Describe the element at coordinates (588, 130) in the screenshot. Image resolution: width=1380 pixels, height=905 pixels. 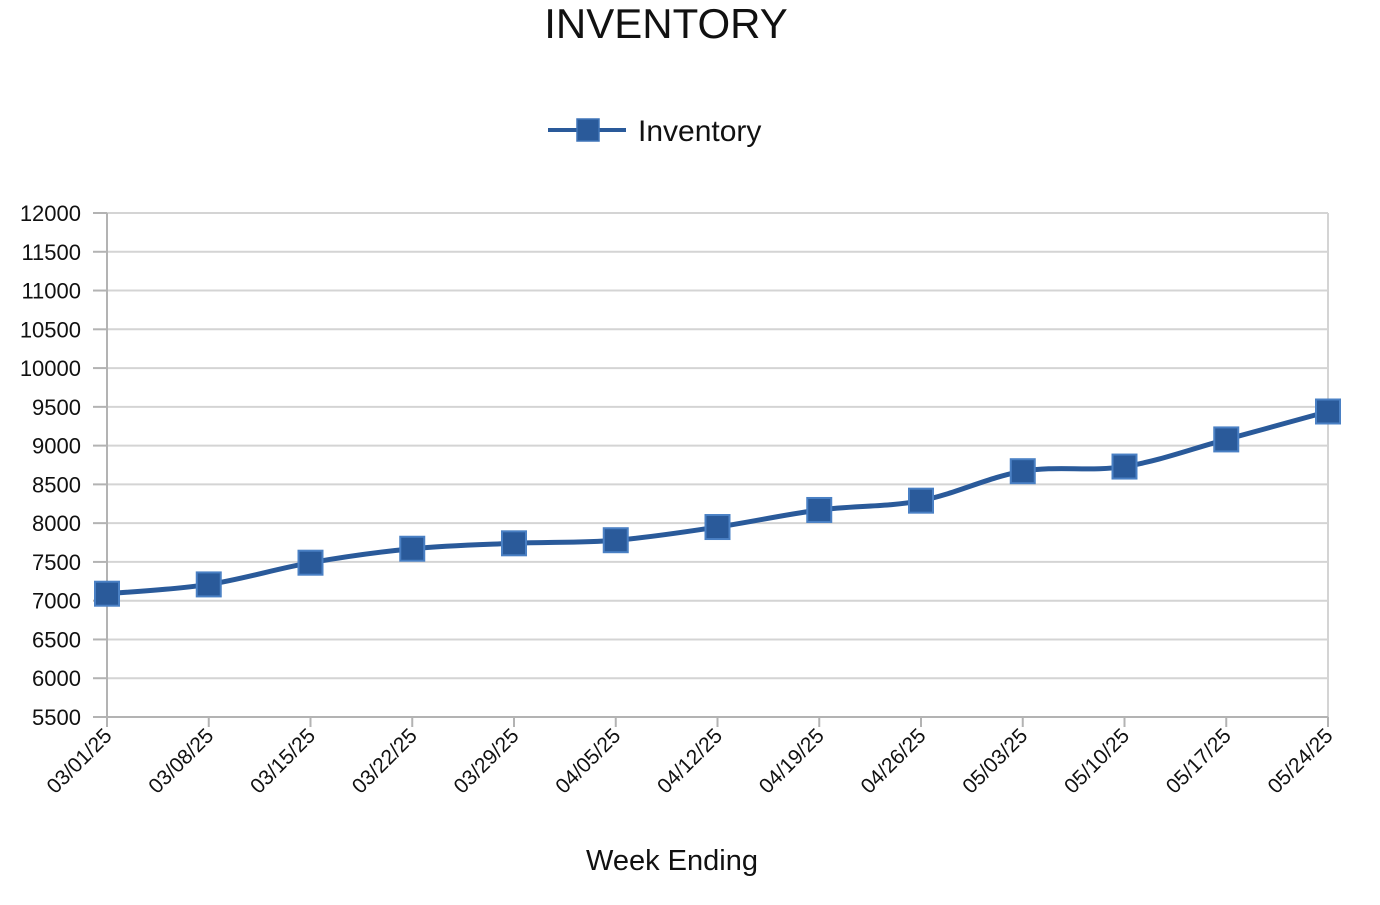
I see `legend-marker-swatch` at that location.